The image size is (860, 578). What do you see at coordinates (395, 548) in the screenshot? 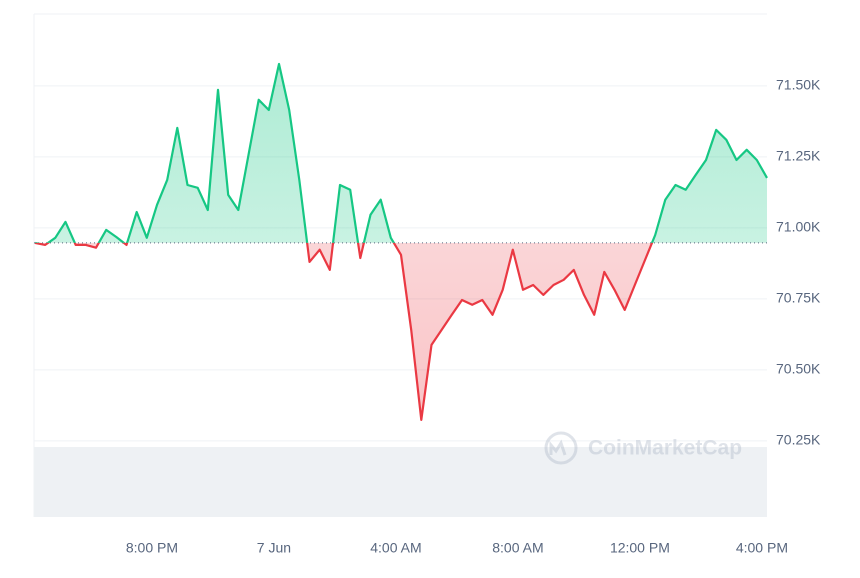
I see `x-tick-label: 4:00 AM` at bounding box center [395, 548].